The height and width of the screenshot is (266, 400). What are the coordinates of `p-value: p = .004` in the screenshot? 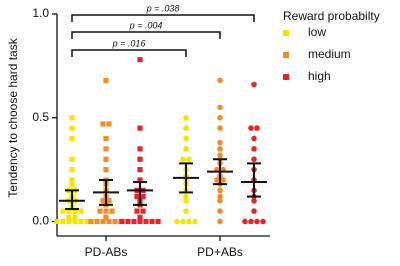 It's located at (146, 25).